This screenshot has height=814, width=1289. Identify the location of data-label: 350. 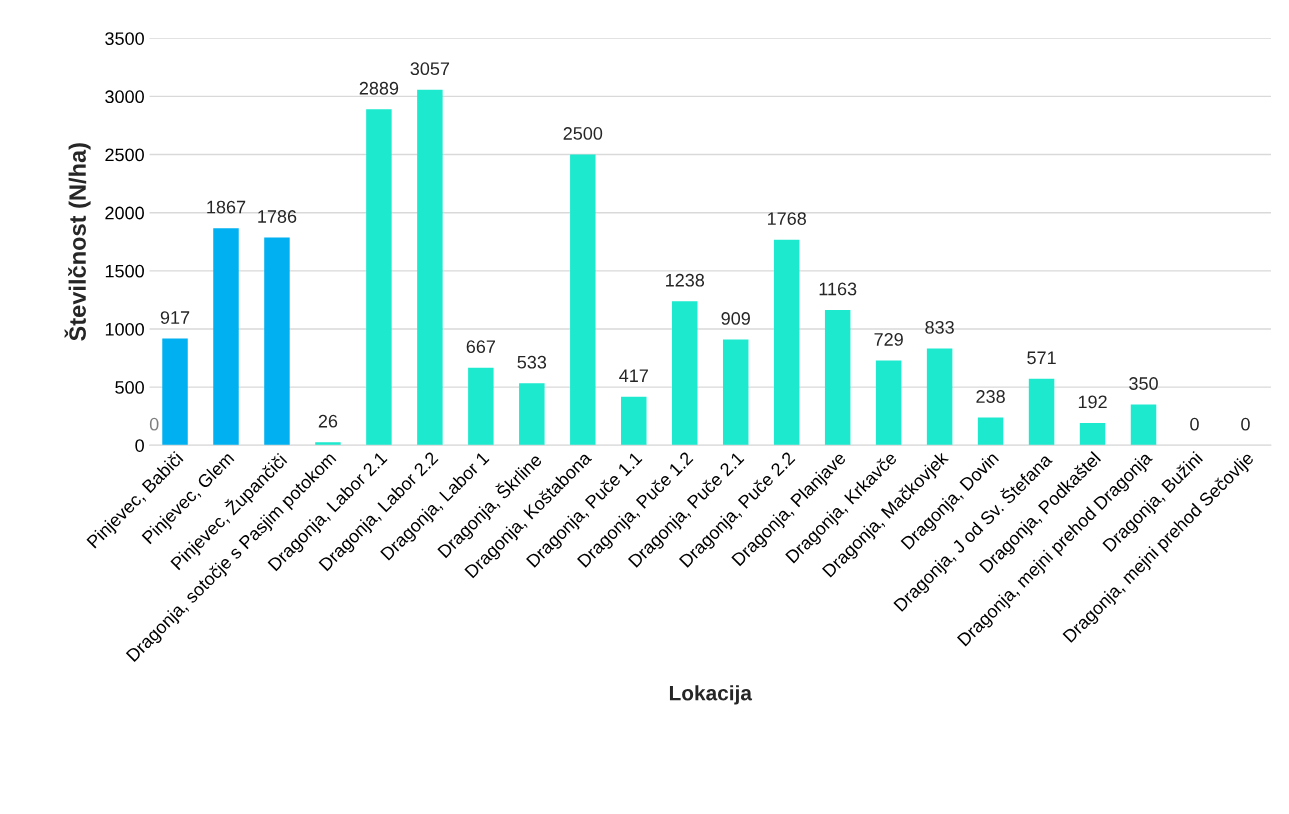
(1143, 383).